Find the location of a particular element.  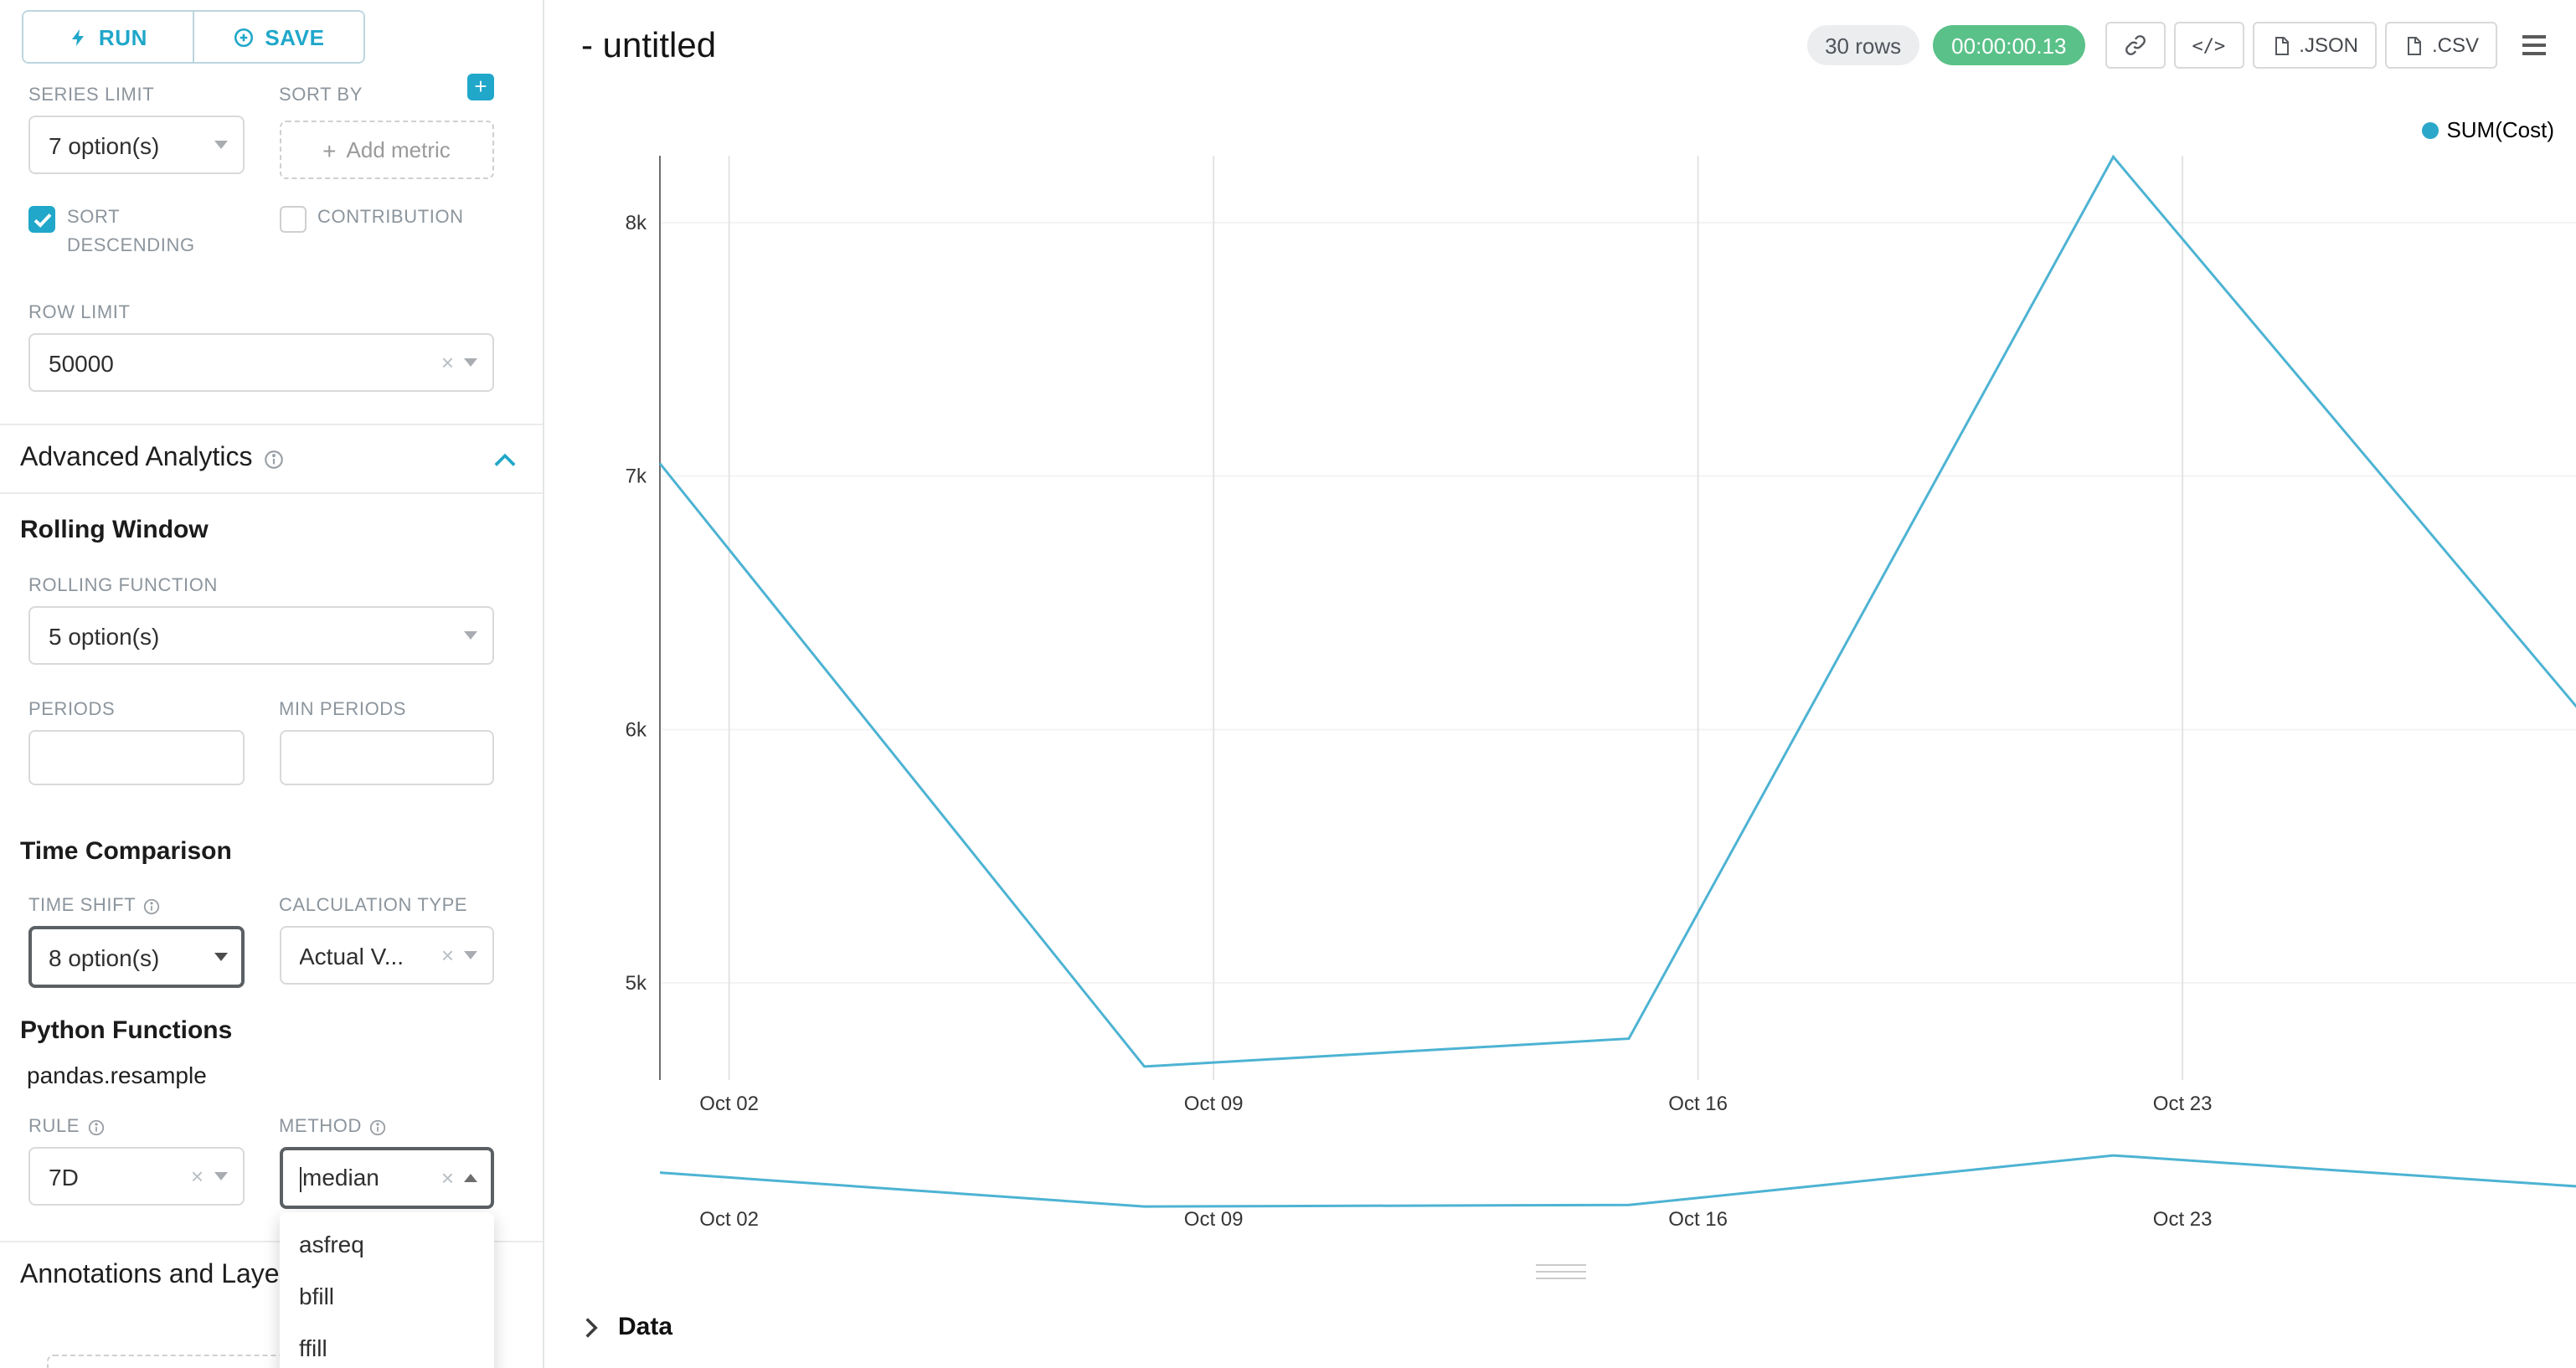

sort-descending-label: SORT DESCENDING is located at coordinates (131, 232).